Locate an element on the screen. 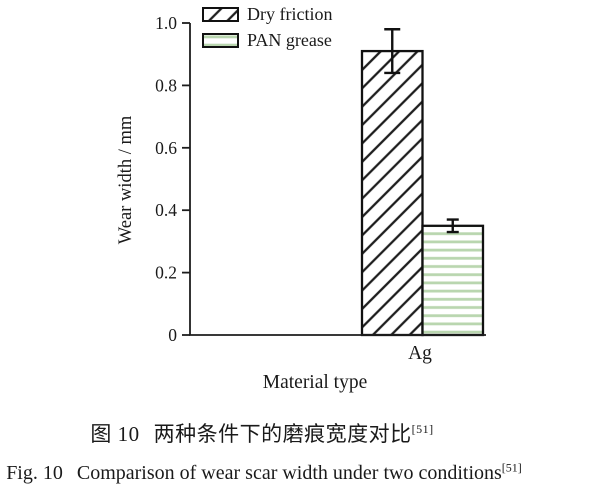  y-tick-label: 0.6 is located at coordinates (166, 148).